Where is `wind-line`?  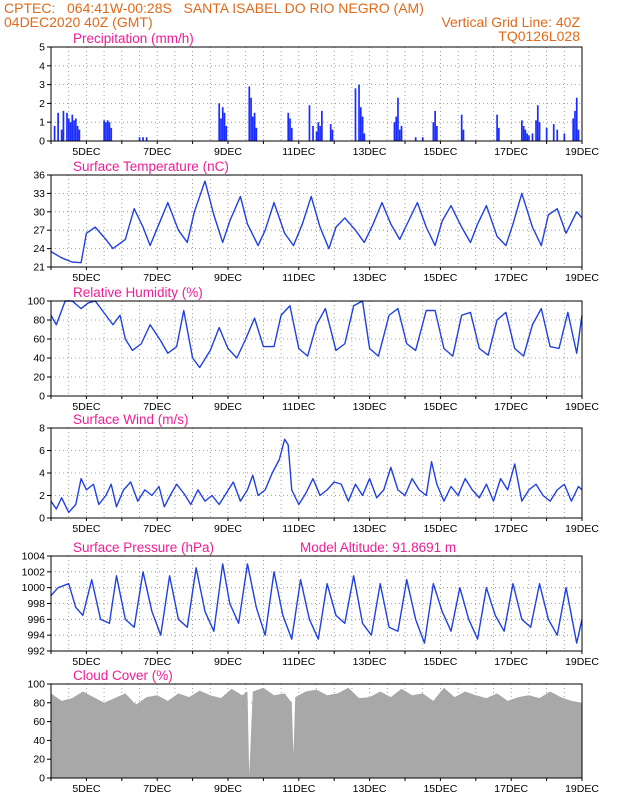
wind-line is located at coordinates (316, 476).